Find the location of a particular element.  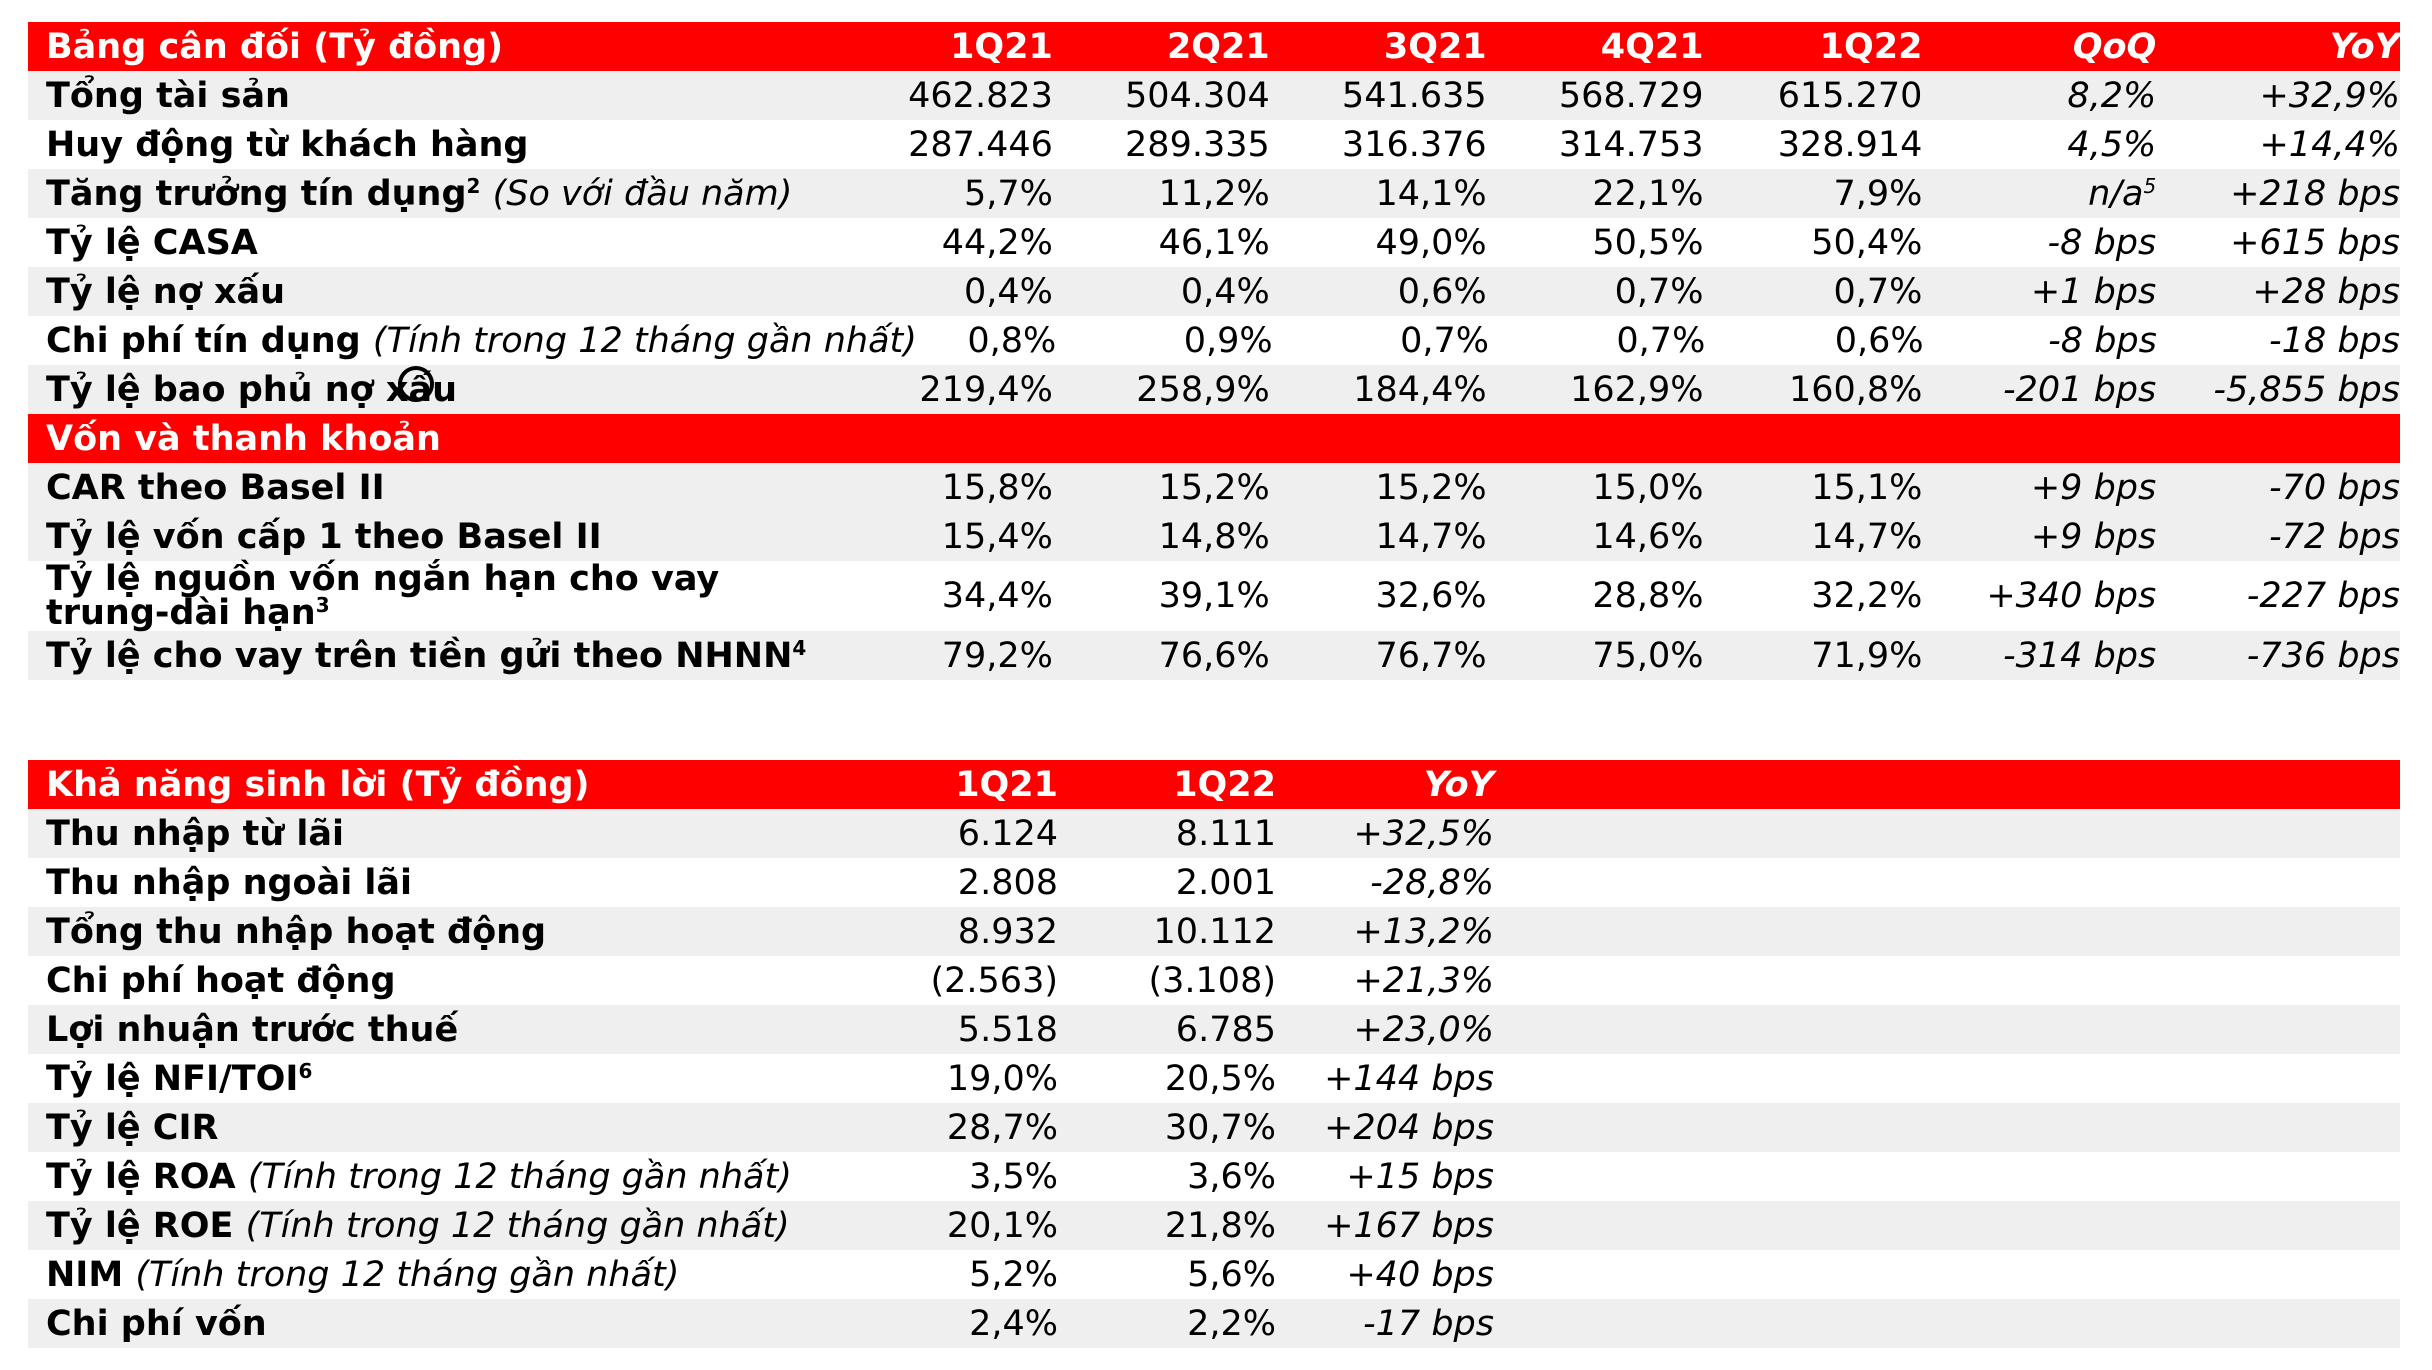

table-row: Tỷ lệ NFI/TOI6 19,0% 20,5% +144 bps is located at coordinates (1214, 1078).